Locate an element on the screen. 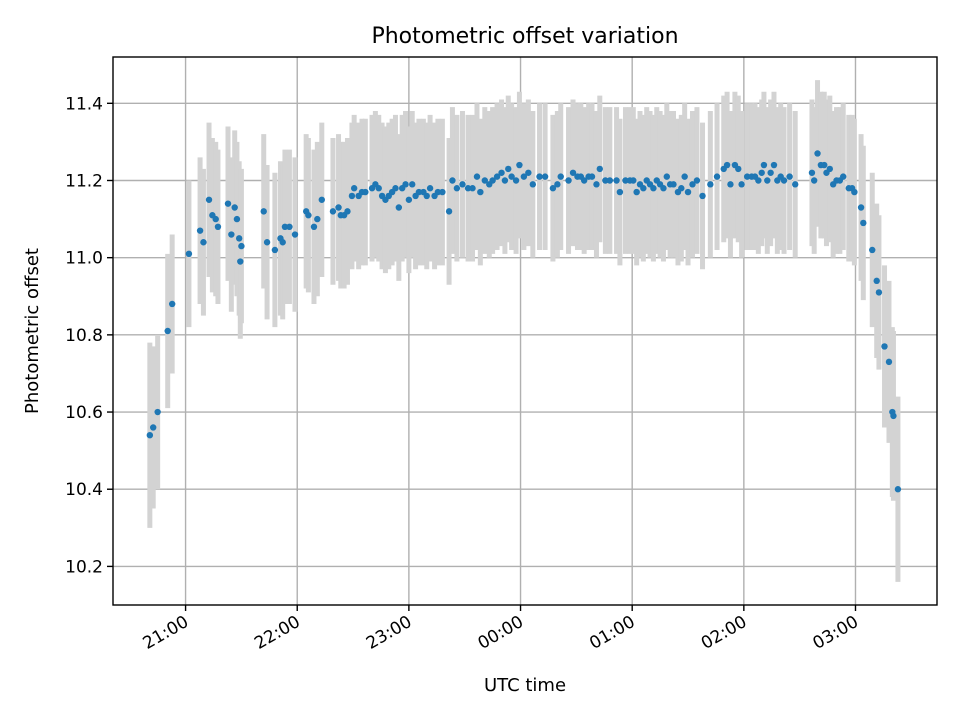  y-tick-label: 10.4 is located at coordinates (84, 490).